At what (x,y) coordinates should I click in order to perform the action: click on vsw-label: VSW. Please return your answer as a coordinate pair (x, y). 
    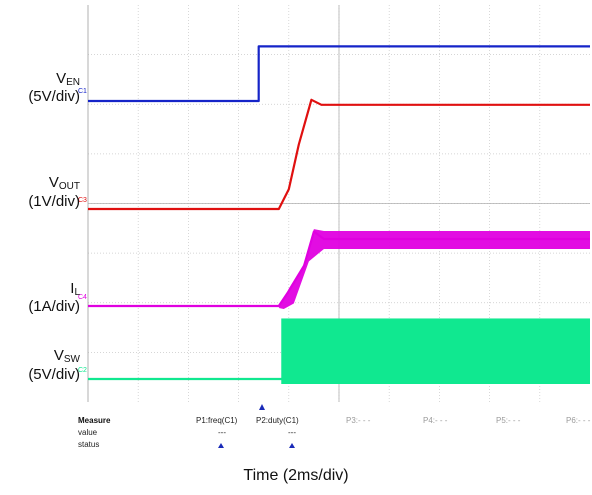
    Looking at the image, I should click on (66, 356).